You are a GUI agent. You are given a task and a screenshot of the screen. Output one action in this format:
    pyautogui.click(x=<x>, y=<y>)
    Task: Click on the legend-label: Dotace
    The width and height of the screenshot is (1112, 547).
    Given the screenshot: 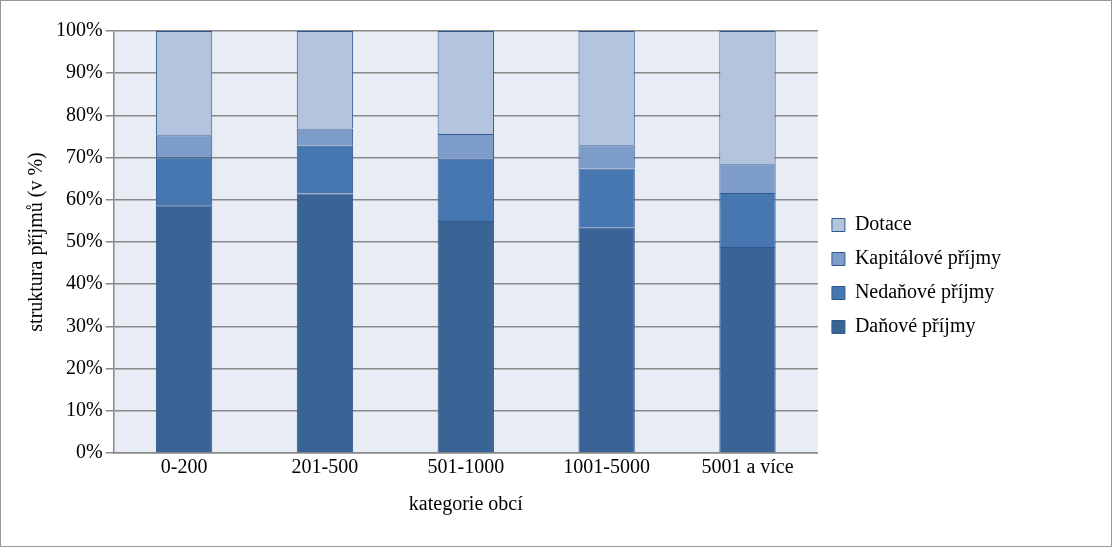 What is the action you would take?
    pyautogui.click(x=883, y=223)
    